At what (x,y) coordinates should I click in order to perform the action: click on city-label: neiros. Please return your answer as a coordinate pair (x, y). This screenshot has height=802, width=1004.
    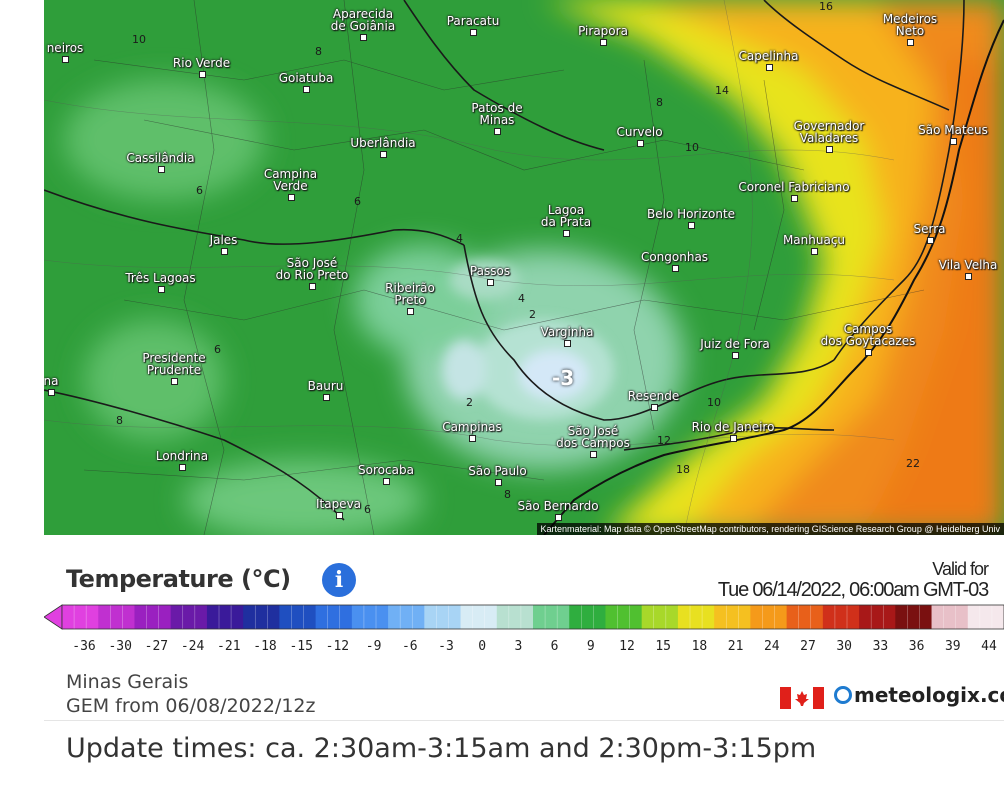
    Looking at the image, I should click on (65, 48).